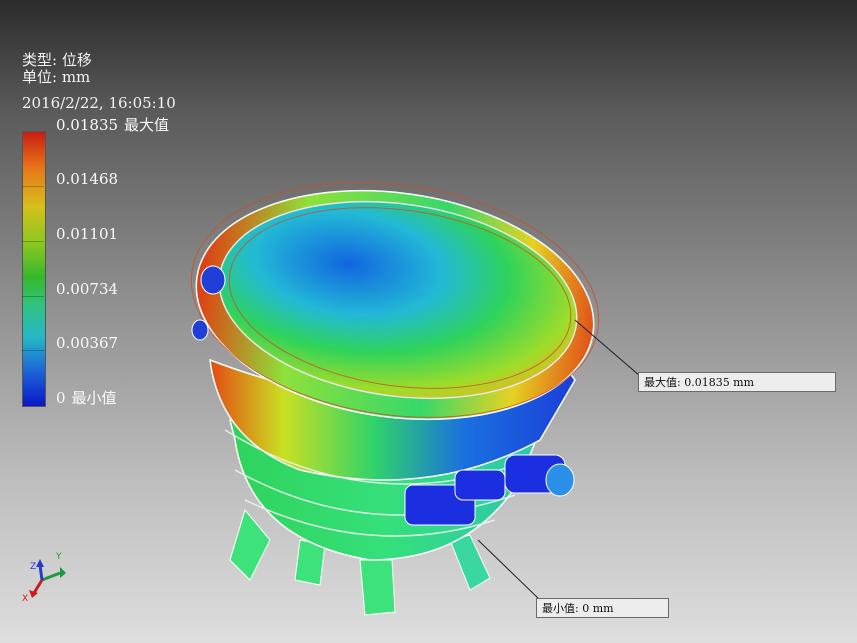 This screenshot has height=643, width=857. What do you see at coordinates (33, 567) in the screenshot?
I see `z-axis-label: Z` at bounding box center [33, 567].